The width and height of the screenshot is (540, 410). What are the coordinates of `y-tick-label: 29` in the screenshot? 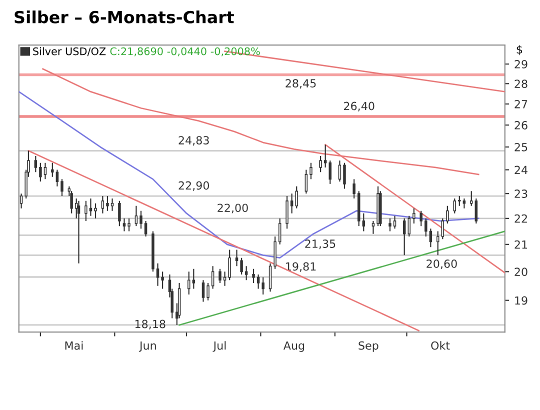 It's located at (521, 64).